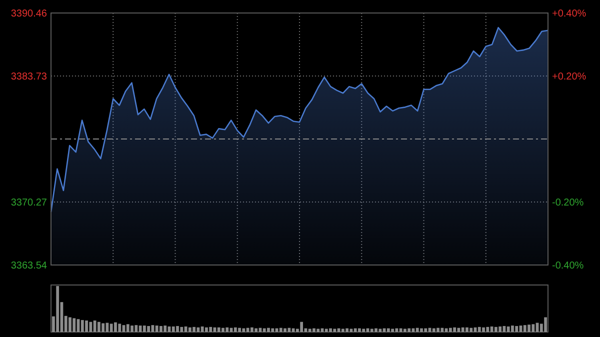 Image resolution: width=600 pixels, height=337 pixels. I want to click on y-tick-label: 3390.46, so click(29, 14).